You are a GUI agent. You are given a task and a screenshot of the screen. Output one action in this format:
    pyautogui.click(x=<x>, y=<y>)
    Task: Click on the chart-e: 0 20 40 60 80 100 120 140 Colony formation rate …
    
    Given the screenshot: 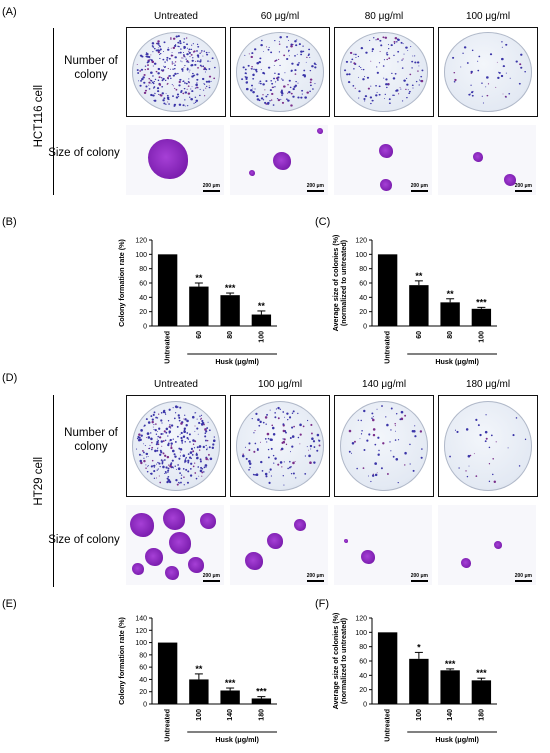 What is the action you would take?
    pyautogui.click(x=197, y=680)
    